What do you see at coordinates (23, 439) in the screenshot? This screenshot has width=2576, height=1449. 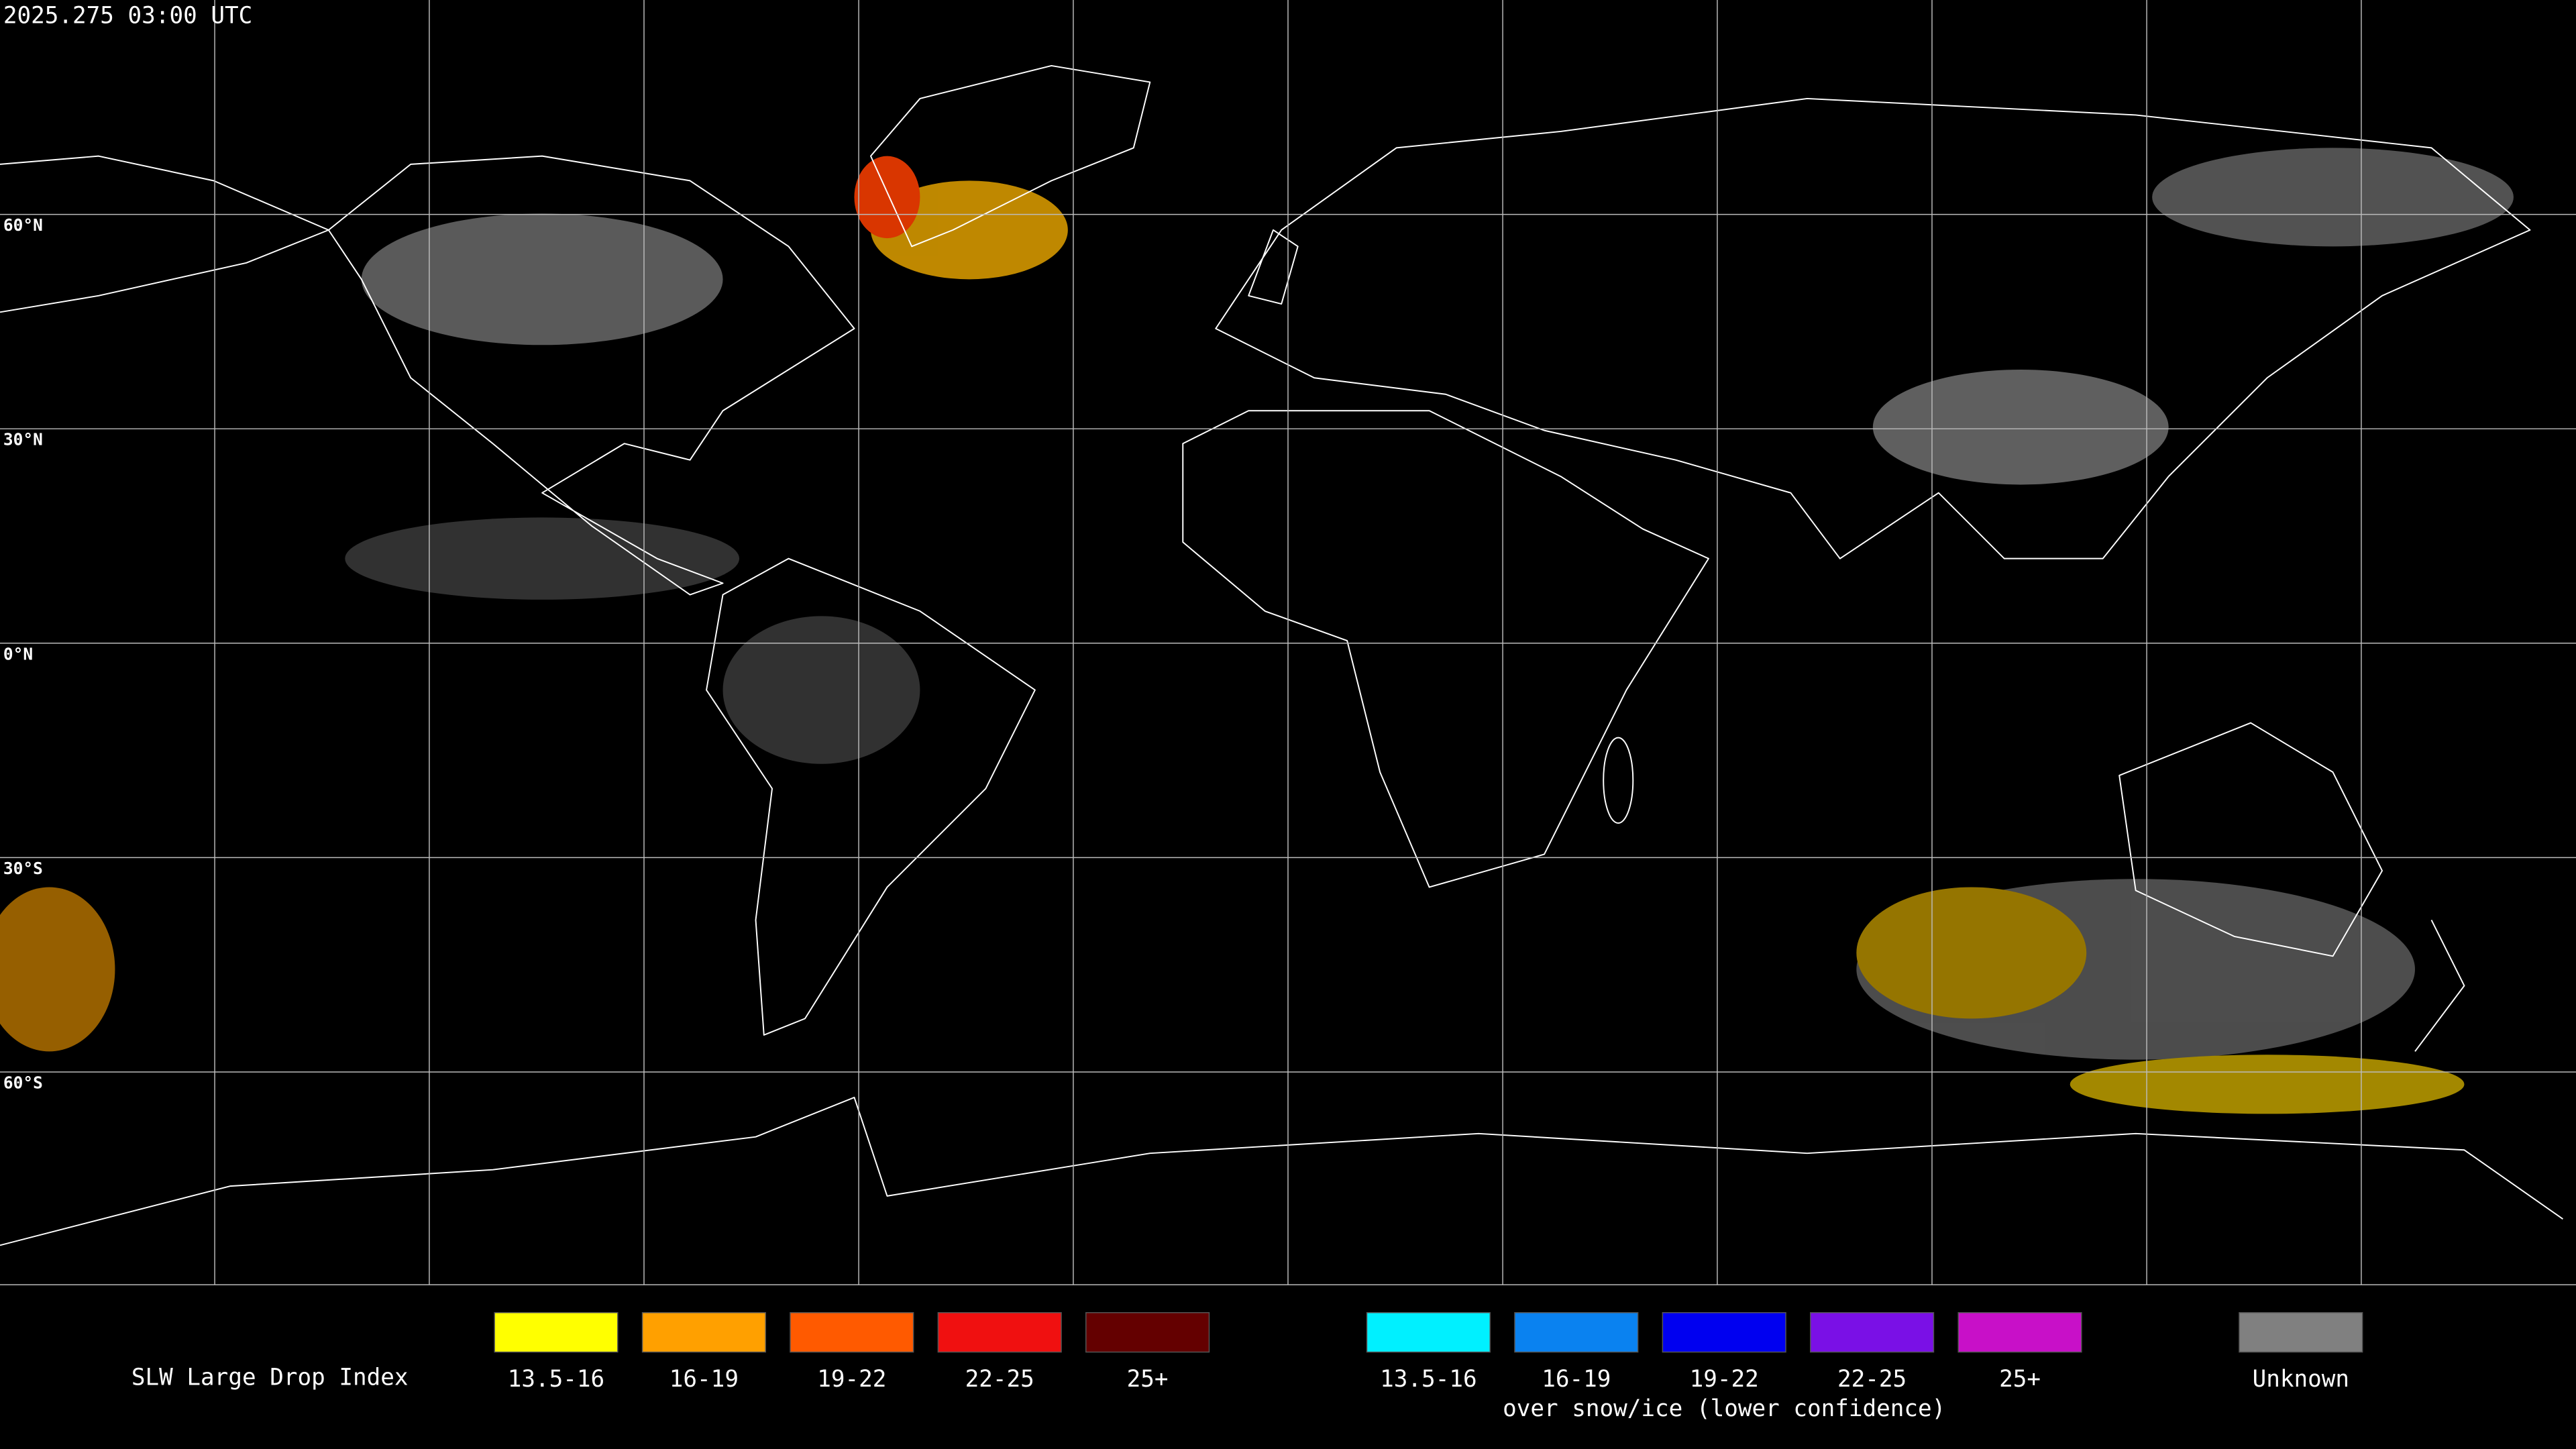 I see `latitude-label: 30°N` at bounding box center [23, 439].